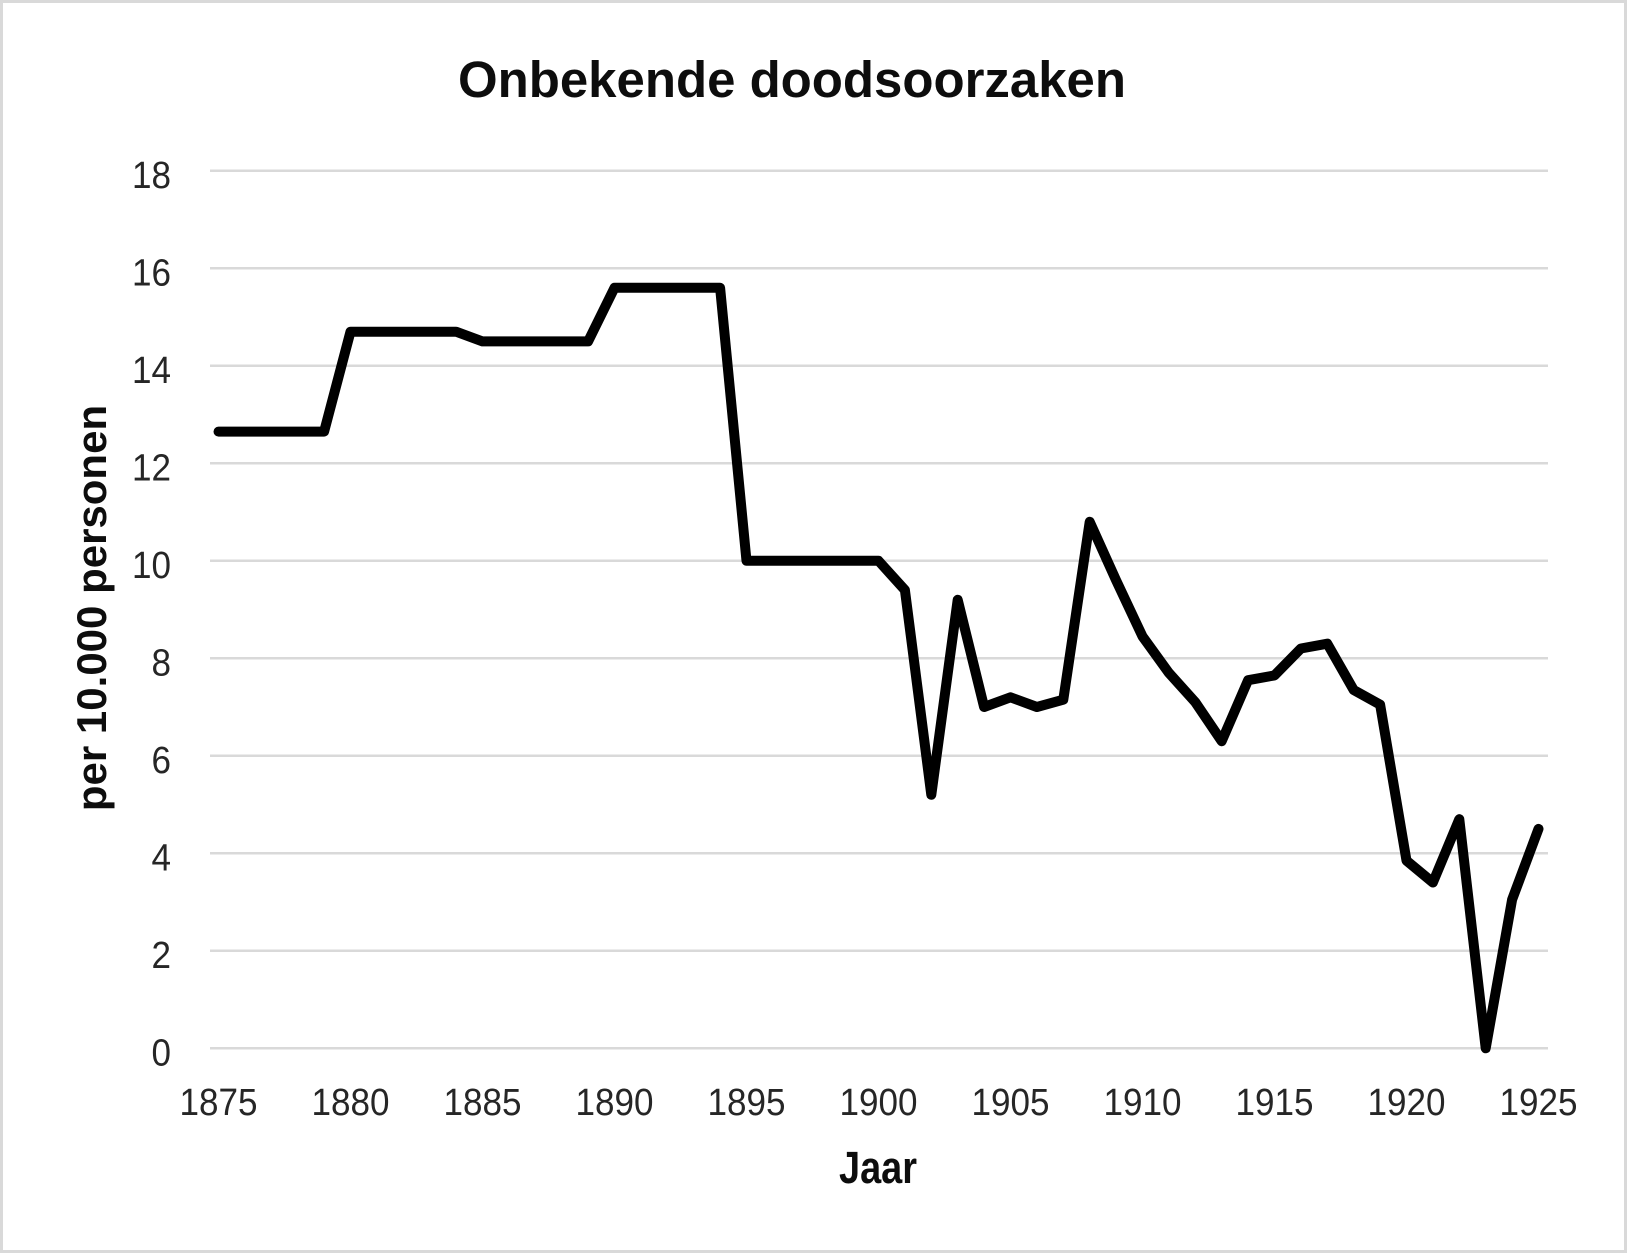  What do you see at coordinates (151, 371) in the screenshot?
I see `y-tick-label: 14` at bounding box center [151, 371].